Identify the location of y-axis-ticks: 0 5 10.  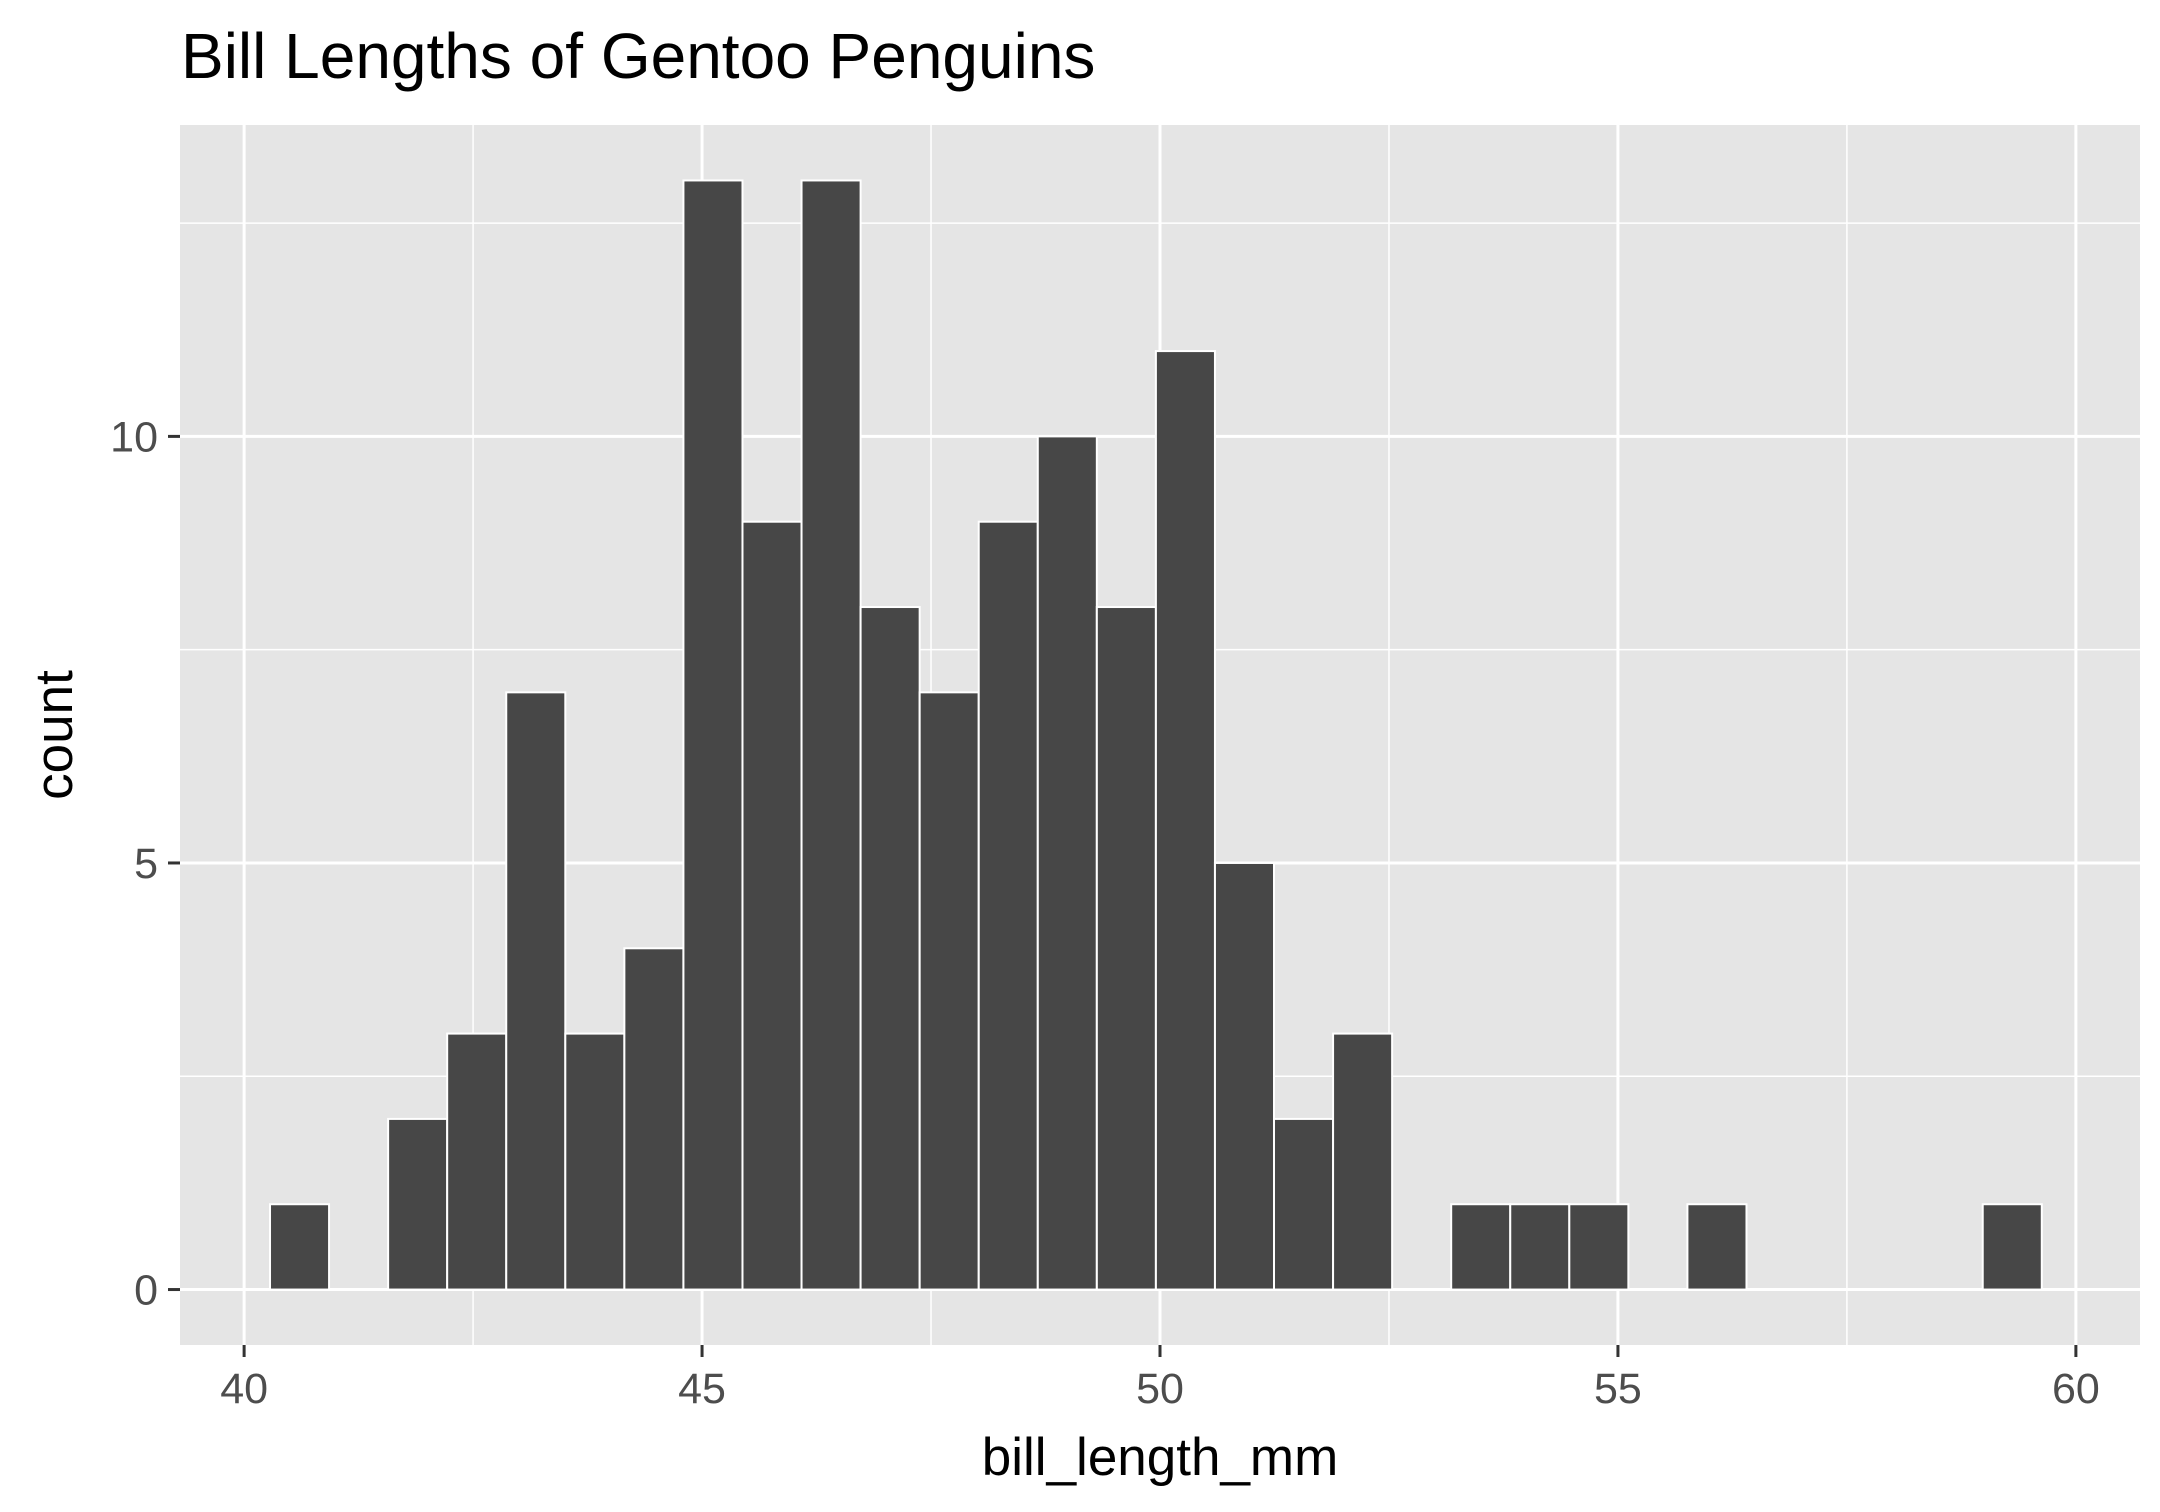
(145, 864).